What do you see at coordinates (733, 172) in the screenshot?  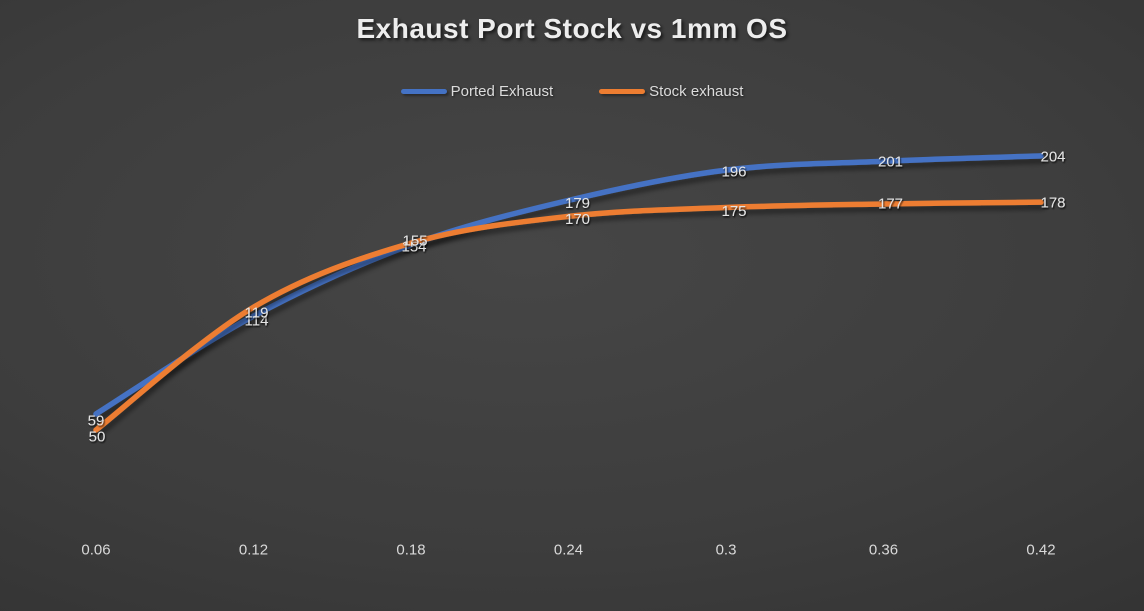 I see `ported-exhaust-data-label: 196` at bounding box center [733, 172].